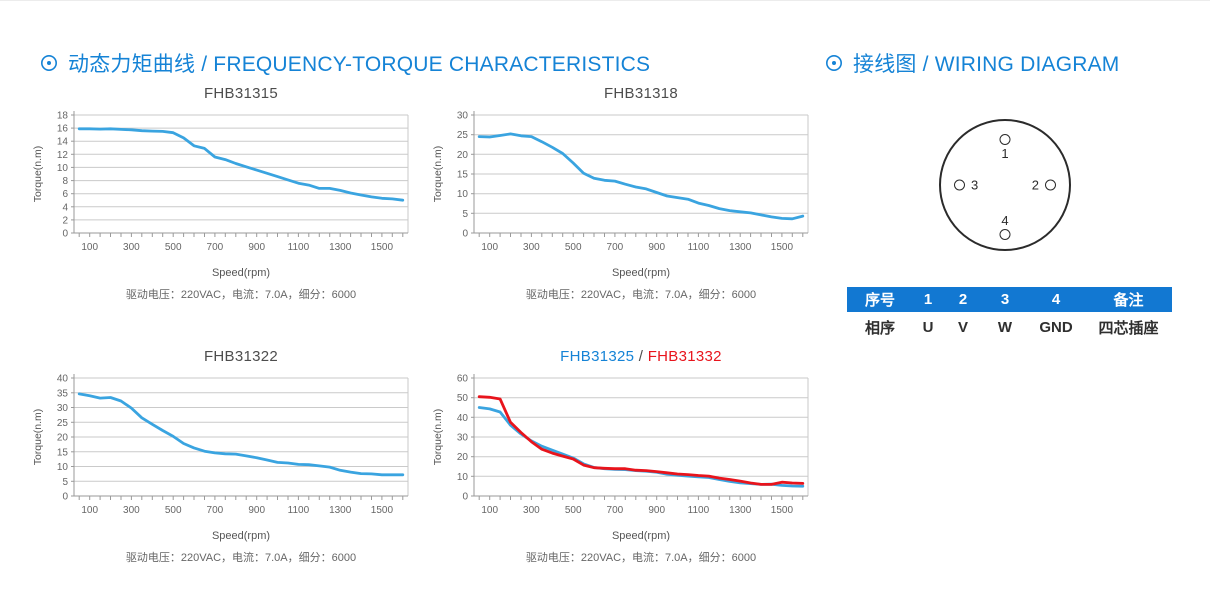 Image resolution: width=1210 pixels, height=603 pixels. I want to click on svg-text: 50, so click(463, 398).